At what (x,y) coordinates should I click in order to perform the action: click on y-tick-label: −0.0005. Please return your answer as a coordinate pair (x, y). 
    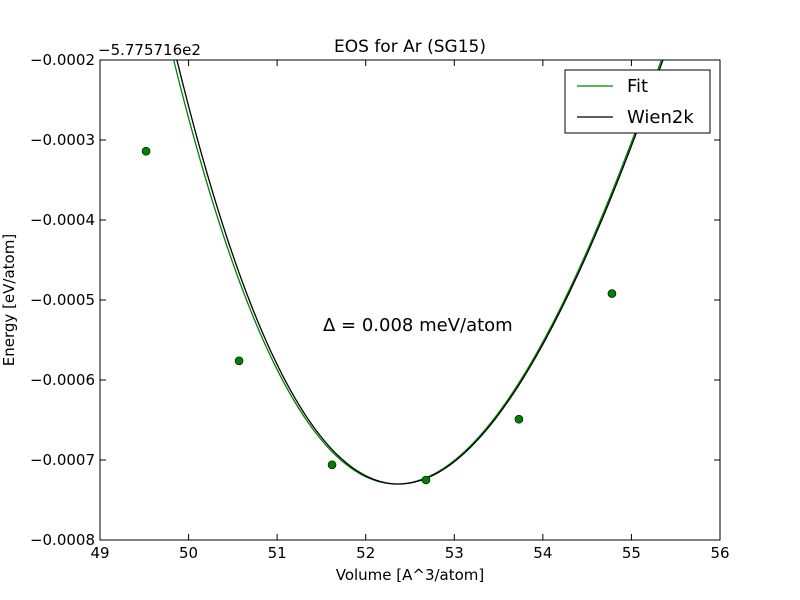
    Looking at the image, I should click on (62, 300).